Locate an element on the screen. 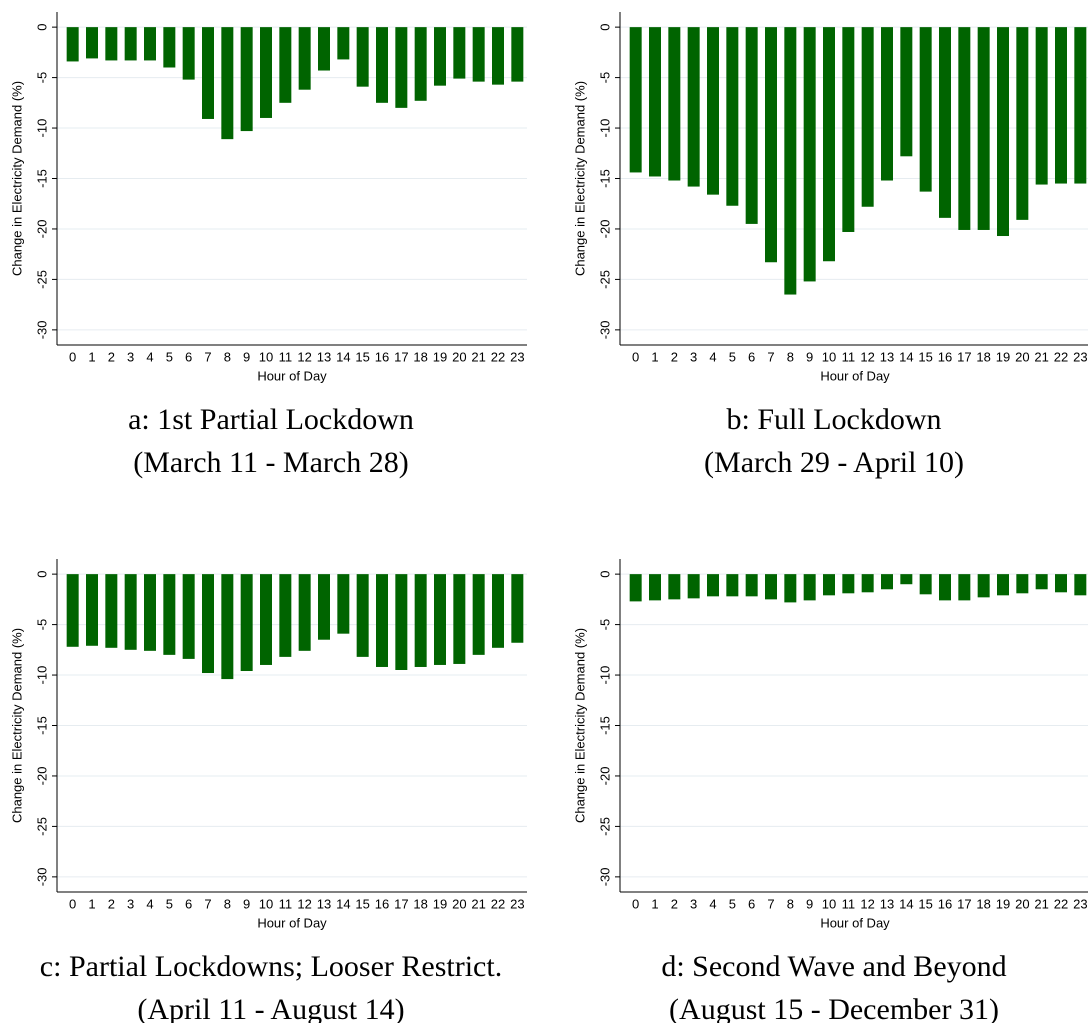 The width and height of the screenshot is (1088, 1023). caption-title: a: 1st Partial Lockdown is located at coordinates (271, 419).